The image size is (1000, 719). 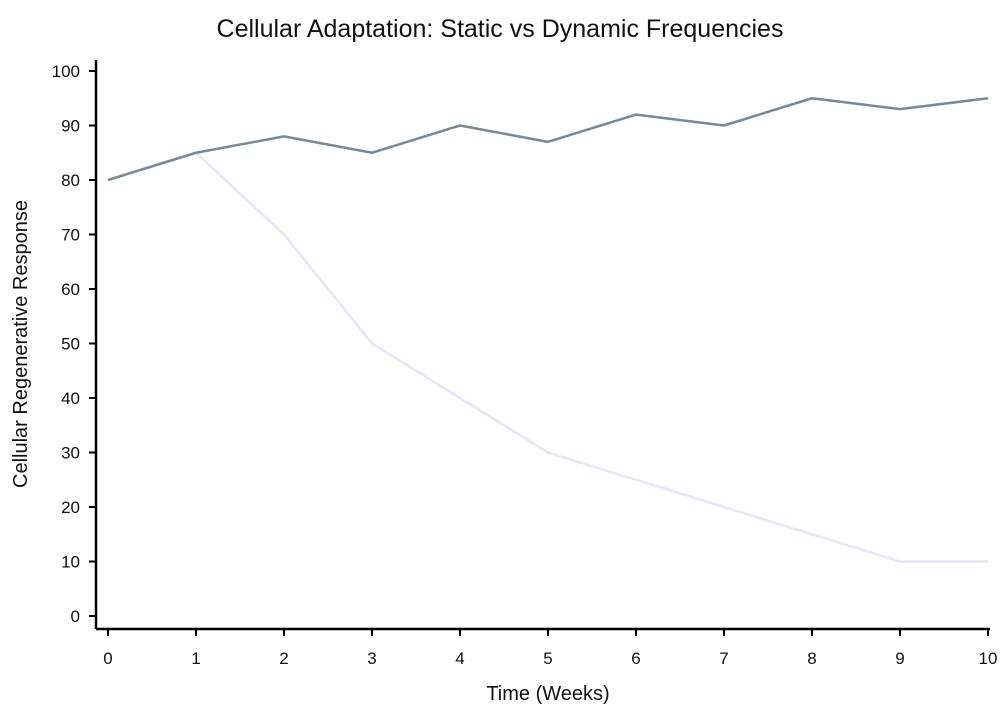 I want to click on y-tick-label: 0, so click(x=75, y=616).